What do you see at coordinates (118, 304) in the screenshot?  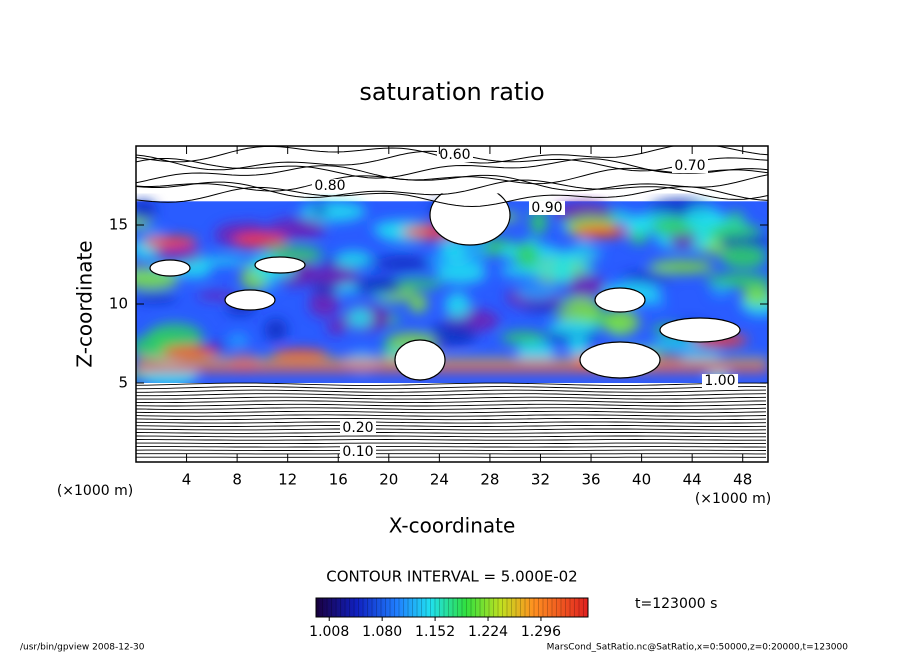 I see `y-tick-label: 10` at bounding box center [118, 304].